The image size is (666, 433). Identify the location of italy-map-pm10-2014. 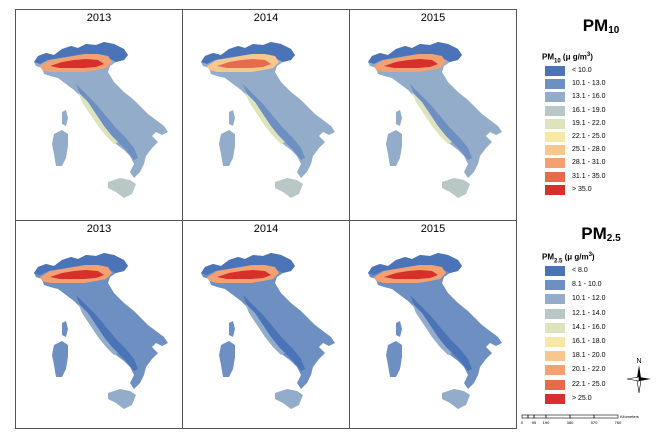
(268, 120).